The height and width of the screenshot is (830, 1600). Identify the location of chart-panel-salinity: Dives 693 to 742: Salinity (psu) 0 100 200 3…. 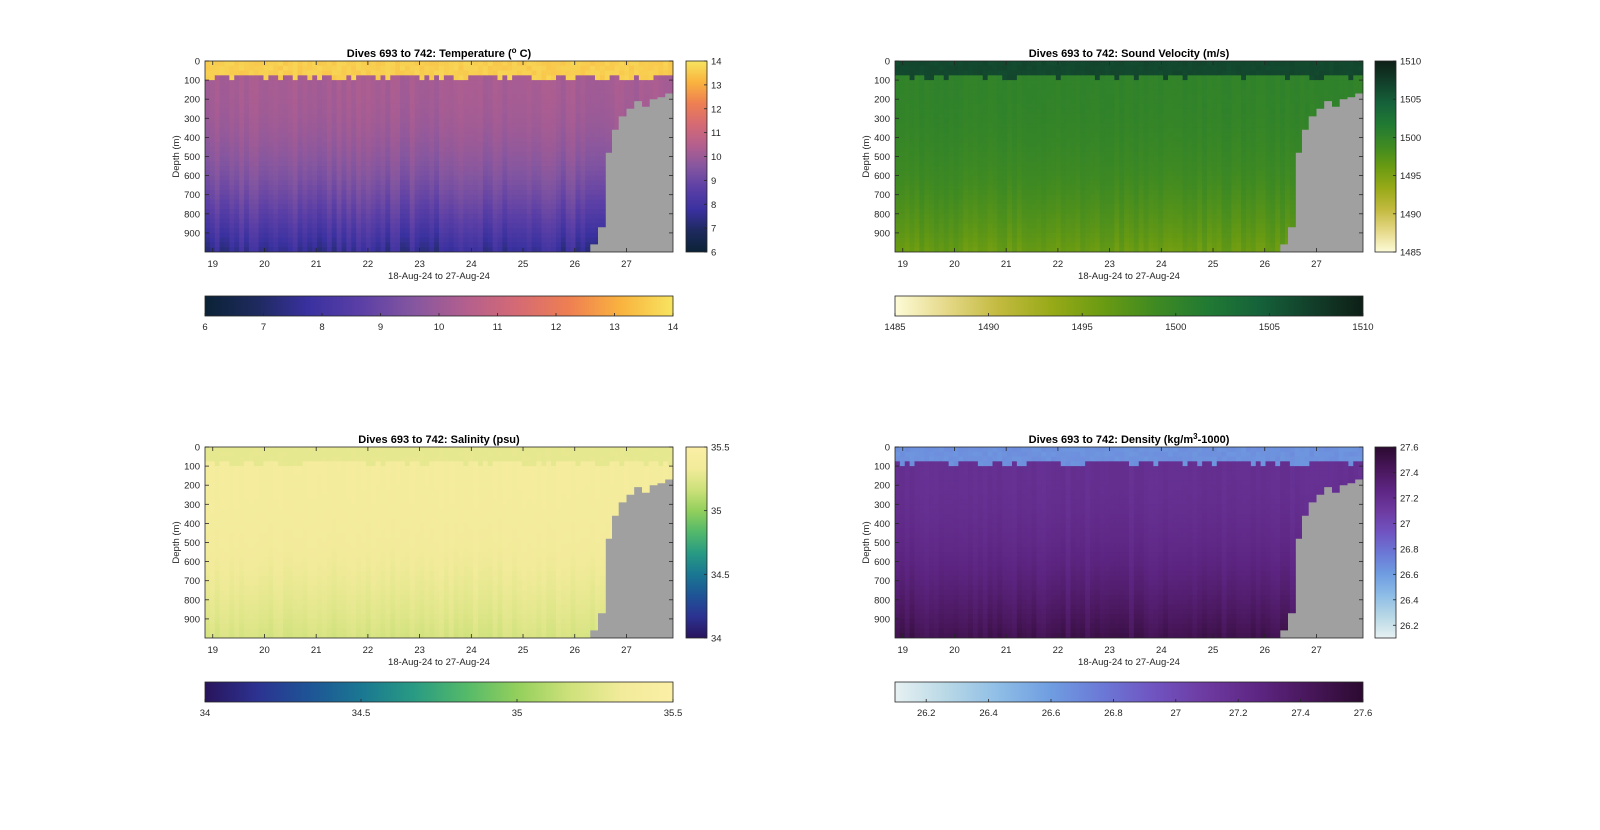
(450, 576).